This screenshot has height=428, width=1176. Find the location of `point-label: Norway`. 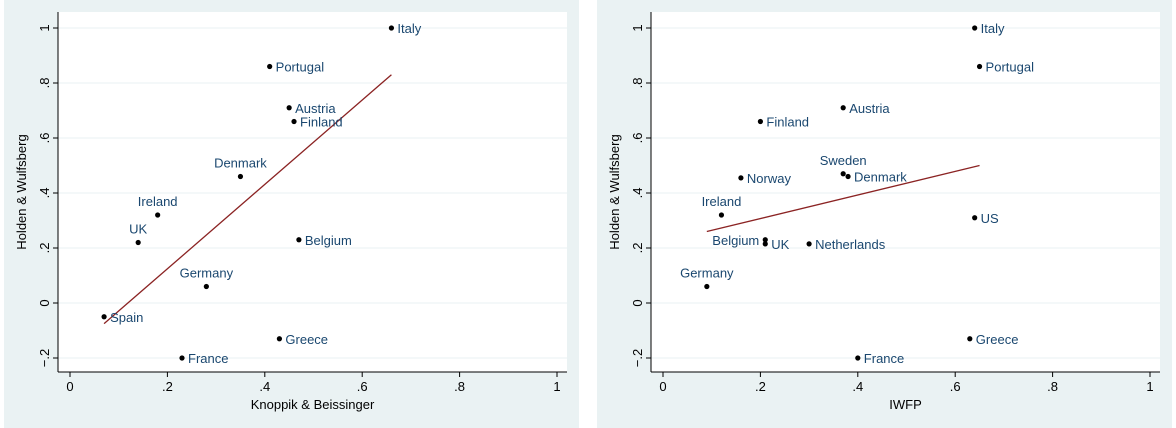

point-label: Norway is located at coordinates (769, 178).